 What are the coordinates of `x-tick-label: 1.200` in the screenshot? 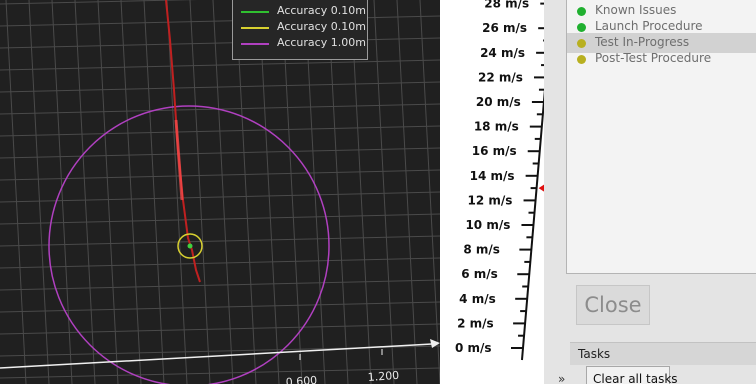 It's located at (383, 376).